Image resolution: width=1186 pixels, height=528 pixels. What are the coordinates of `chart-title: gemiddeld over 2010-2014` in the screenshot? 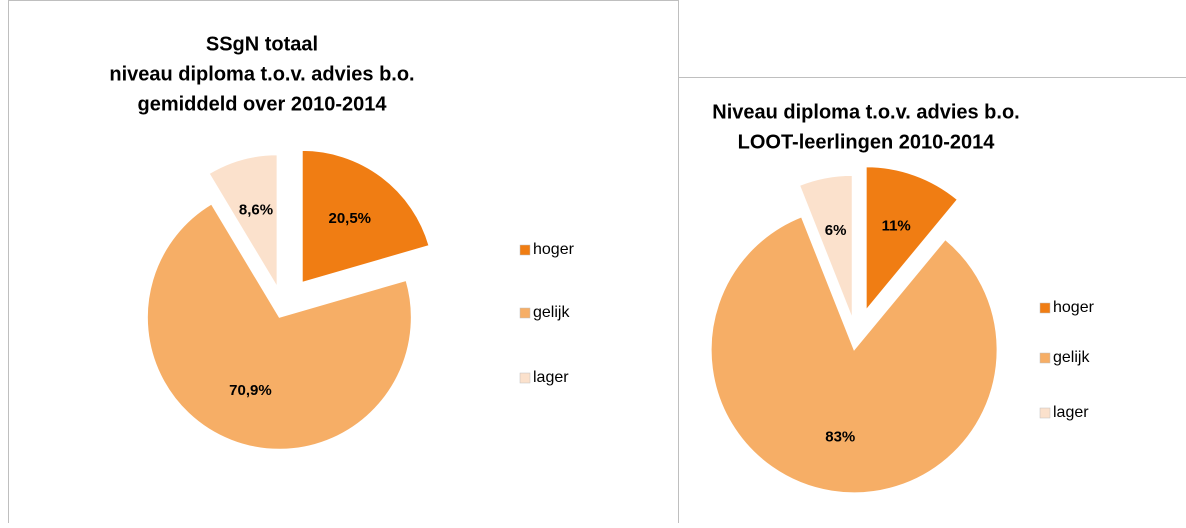 It's located at (262, 104).